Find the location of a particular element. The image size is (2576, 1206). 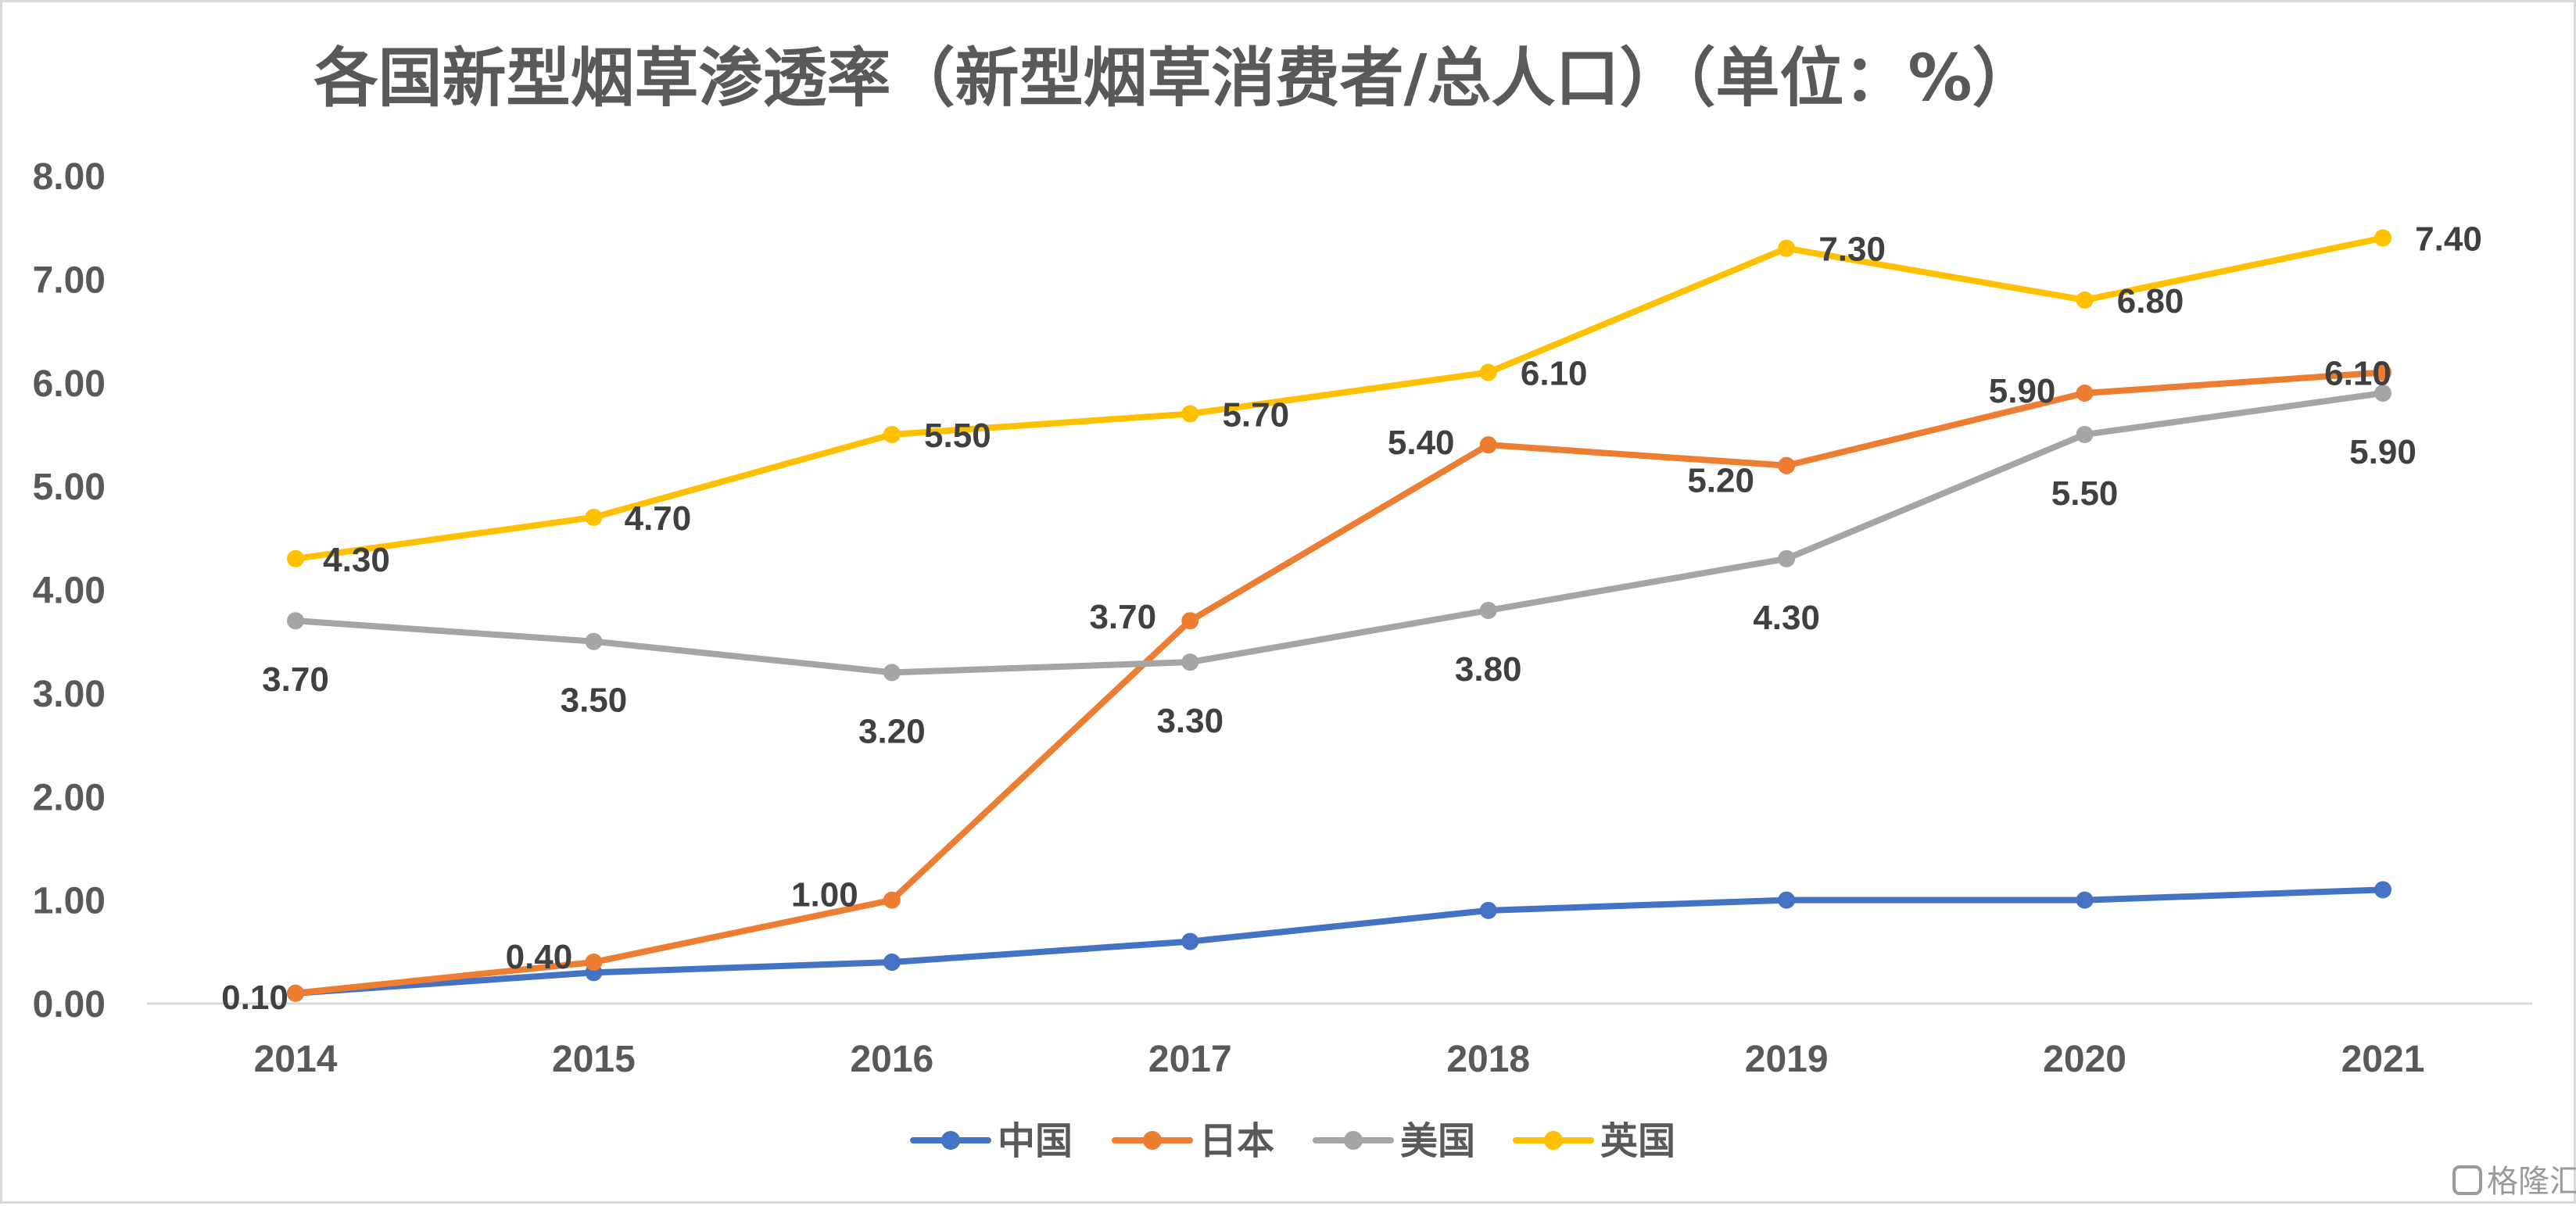

data-label: 7.30 is located at coordinates (1852, 250).